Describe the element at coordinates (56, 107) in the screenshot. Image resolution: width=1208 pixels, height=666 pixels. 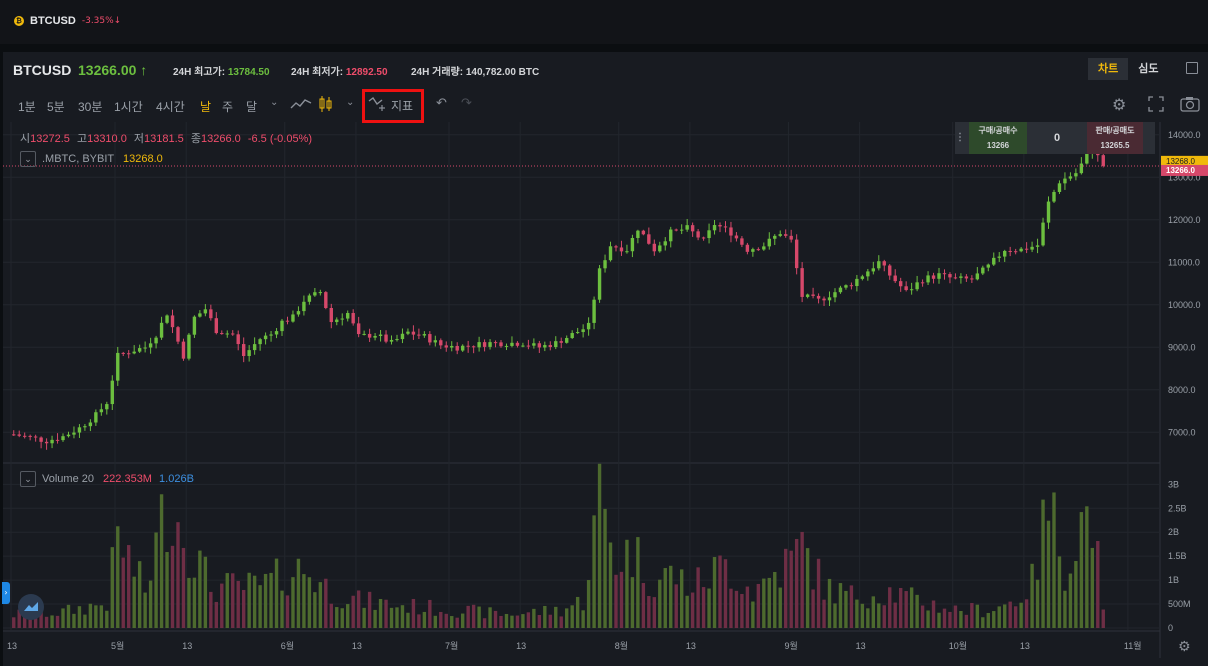
I see `tf-5m: 5분` at that location.